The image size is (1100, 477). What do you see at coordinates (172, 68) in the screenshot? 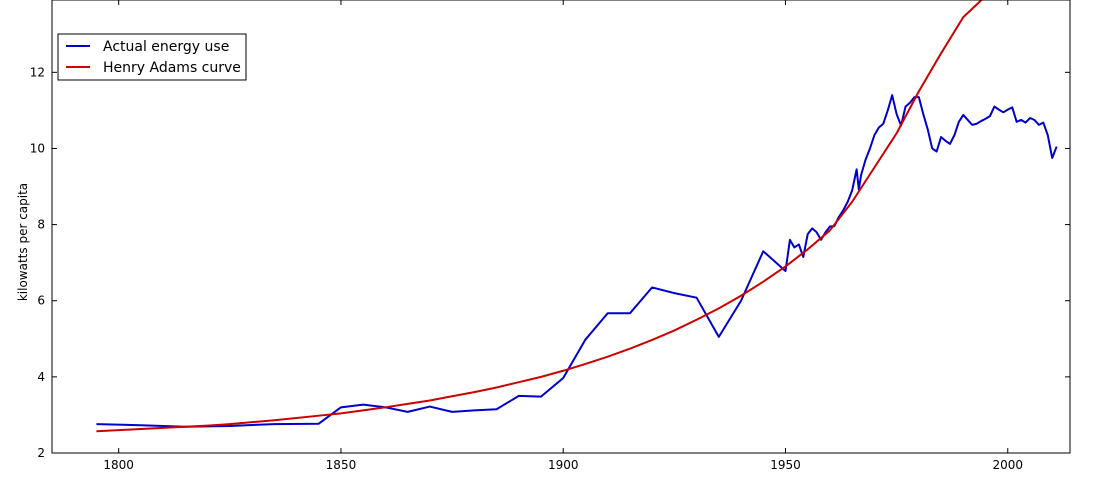
I see `legend-label-henry-adams-curve: Henry Adams curve` at bounding box center [172, 68].